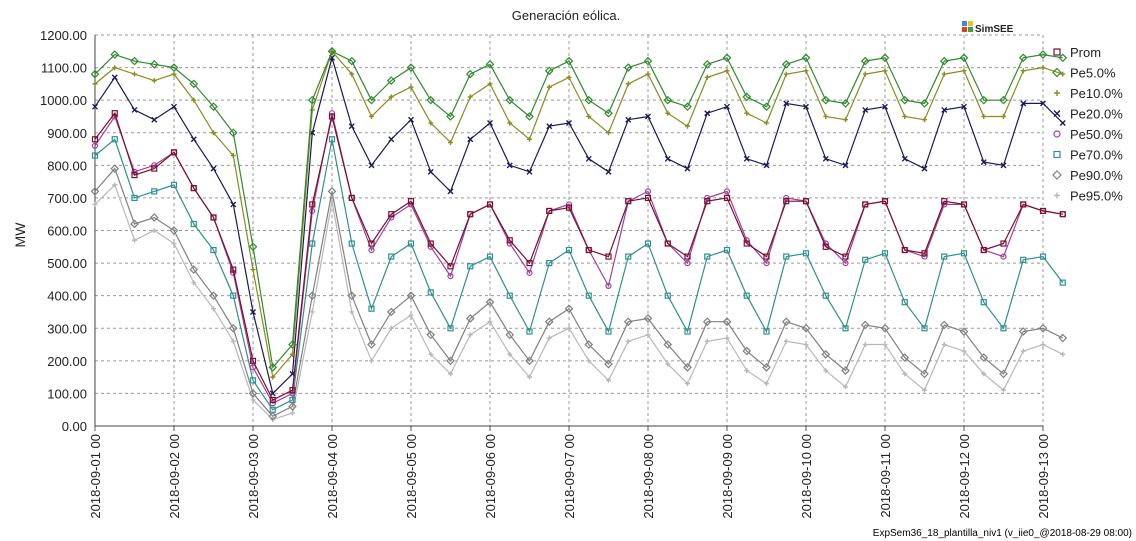 This screenshot has height=541, width=1136. I want to click on y-tick-label: 300.00, so click(67, 328).